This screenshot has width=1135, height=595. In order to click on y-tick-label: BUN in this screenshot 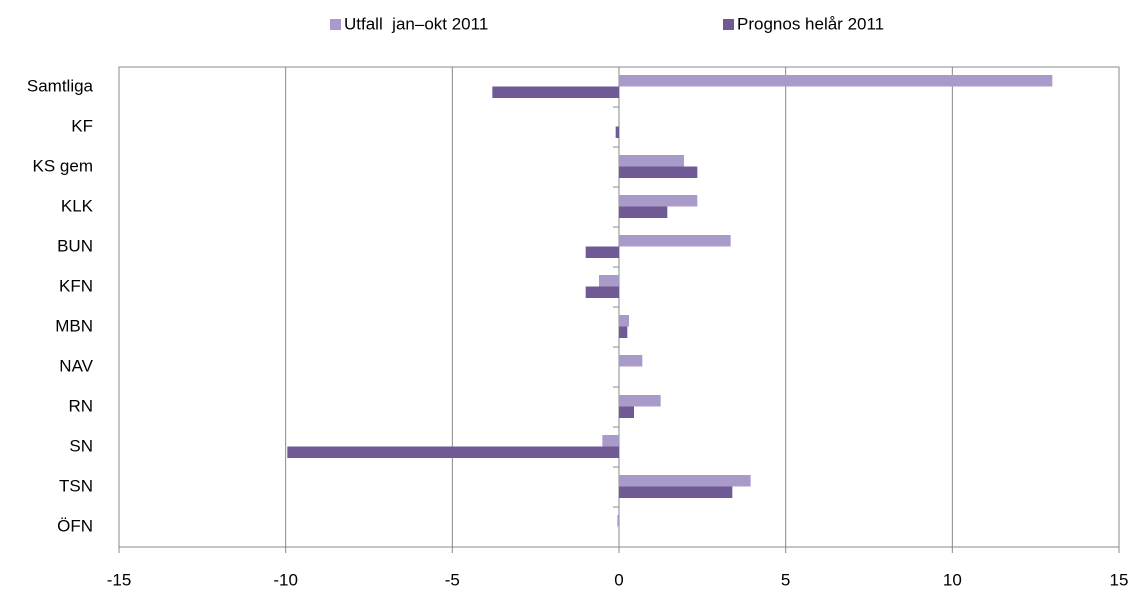, I will do `click(75, 245)`.